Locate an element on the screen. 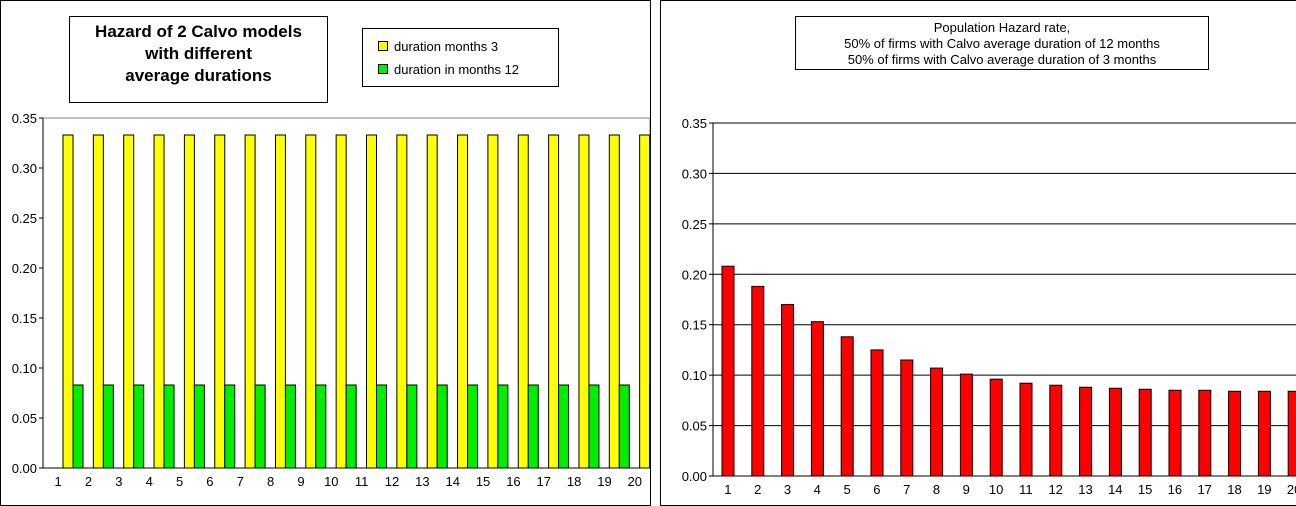 The height and width of the screenshot is (506, 1296). legend-label-series-1: duration months 3 is located at coordinates (446, 46).